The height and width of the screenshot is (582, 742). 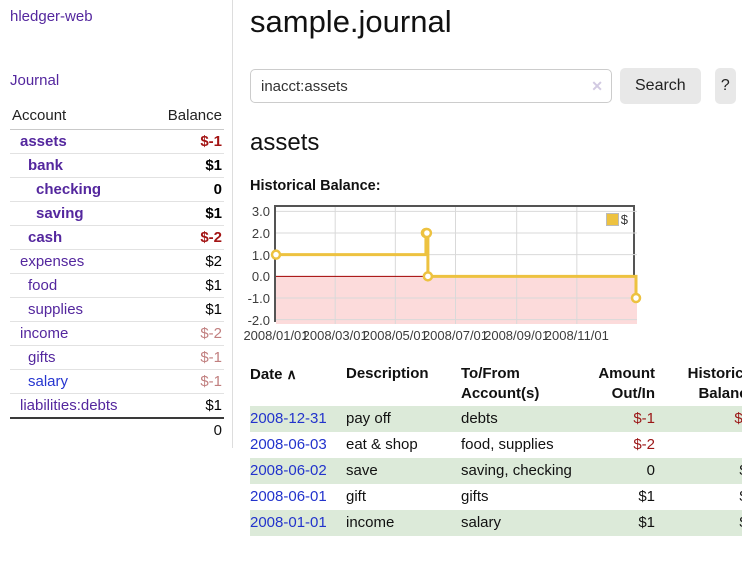 I want to click on register-date-cell: 2008-06-02, so click(x=298, y=471).